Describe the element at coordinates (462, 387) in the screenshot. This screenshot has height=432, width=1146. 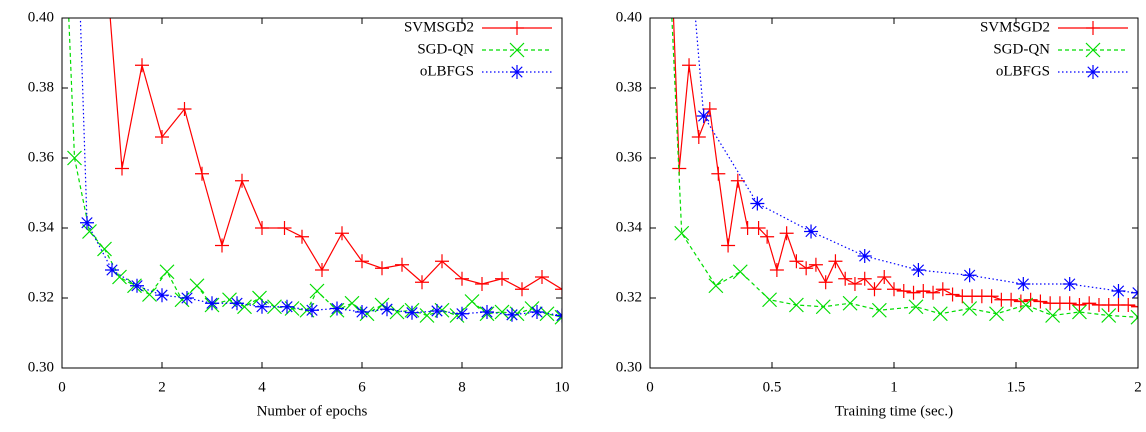
I see `x-tick-label: 8` at that location.